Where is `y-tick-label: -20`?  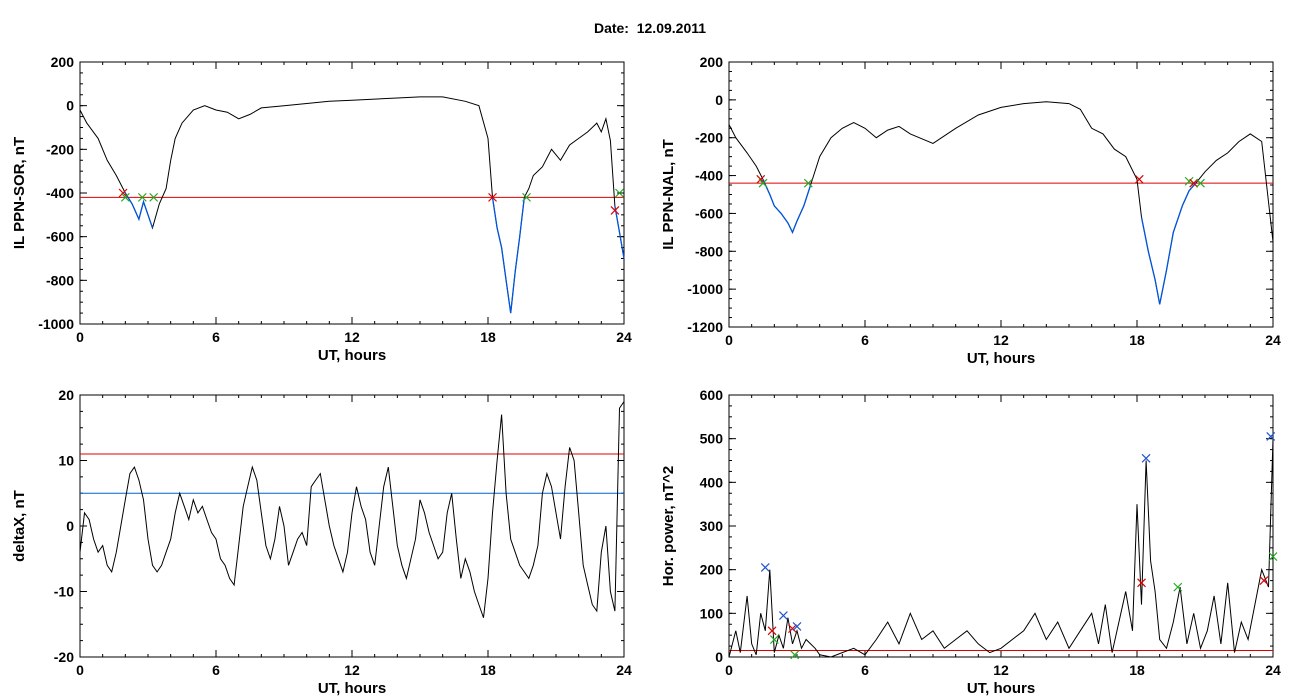 y-tick-label: -20 is located at coordinates (64, 657).